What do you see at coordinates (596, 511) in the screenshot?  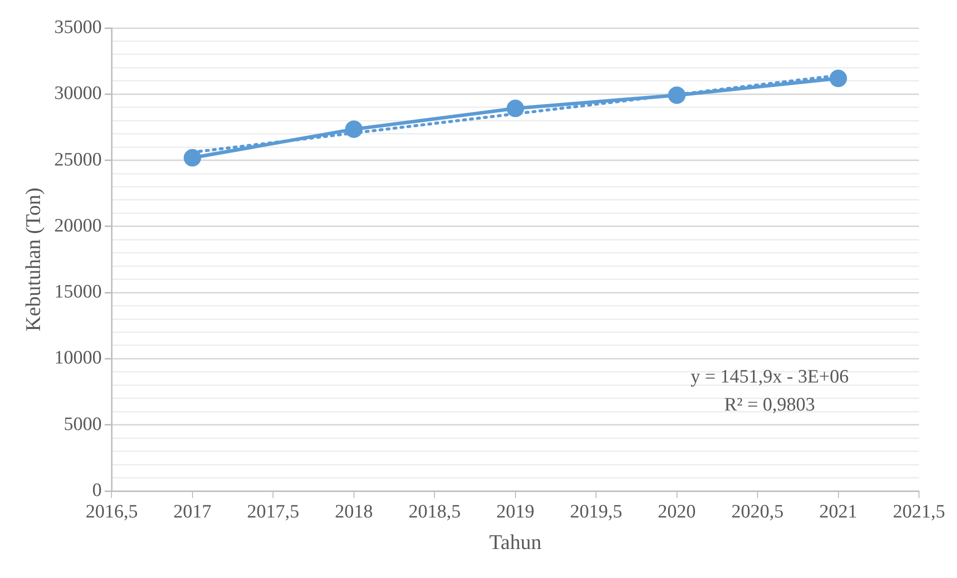 I see `x-tick-label: 2019,5` at bounding box center [596, 511].